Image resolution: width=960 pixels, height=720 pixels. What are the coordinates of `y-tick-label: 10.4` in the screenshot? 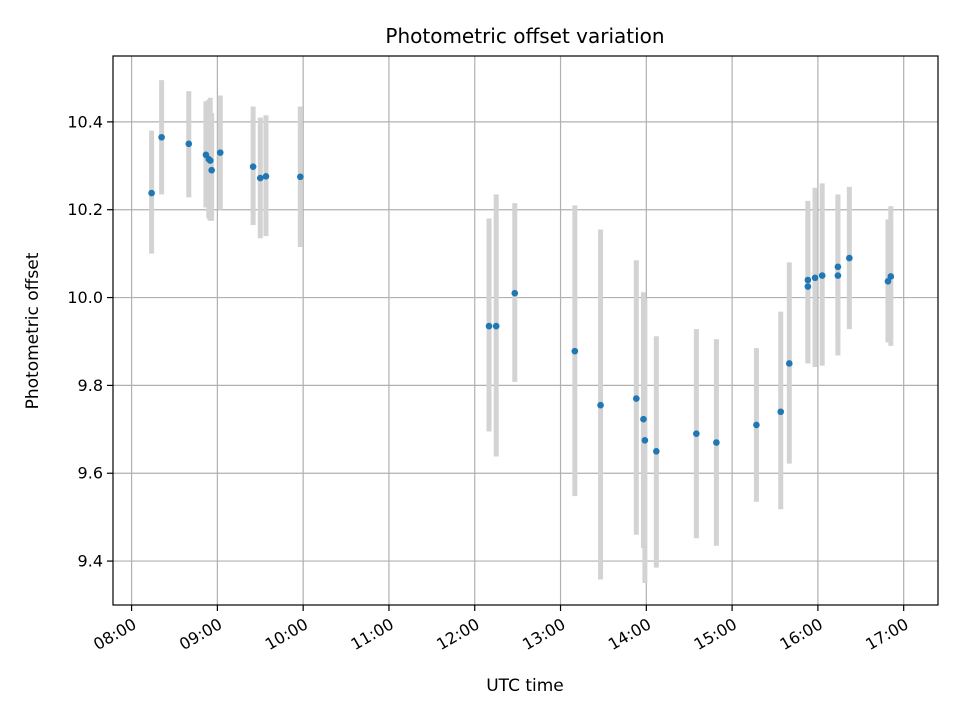 It's located at (85, 121).